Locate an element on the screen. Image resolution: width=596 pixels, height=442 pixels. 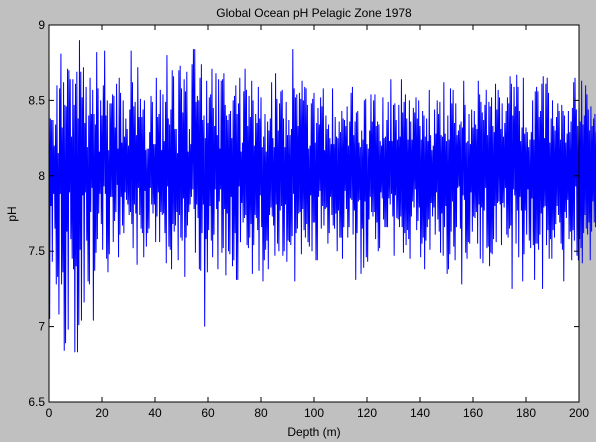
x-tick-label: 100 is located at coordinates (314, 413).